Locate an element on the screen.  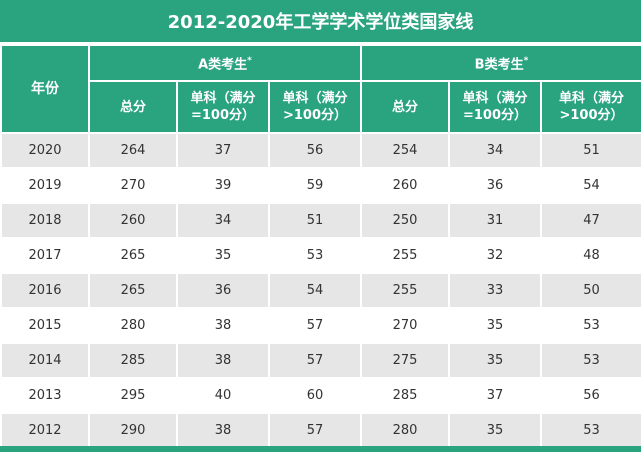
cell-a-total: 270 is located at coordinates (133, 185).